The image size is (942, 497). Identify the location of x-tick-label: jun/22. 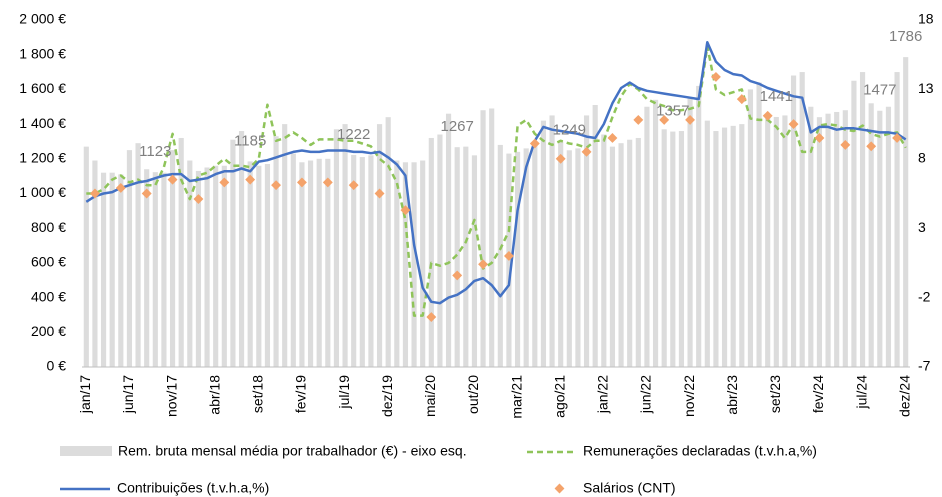
(646, 394).